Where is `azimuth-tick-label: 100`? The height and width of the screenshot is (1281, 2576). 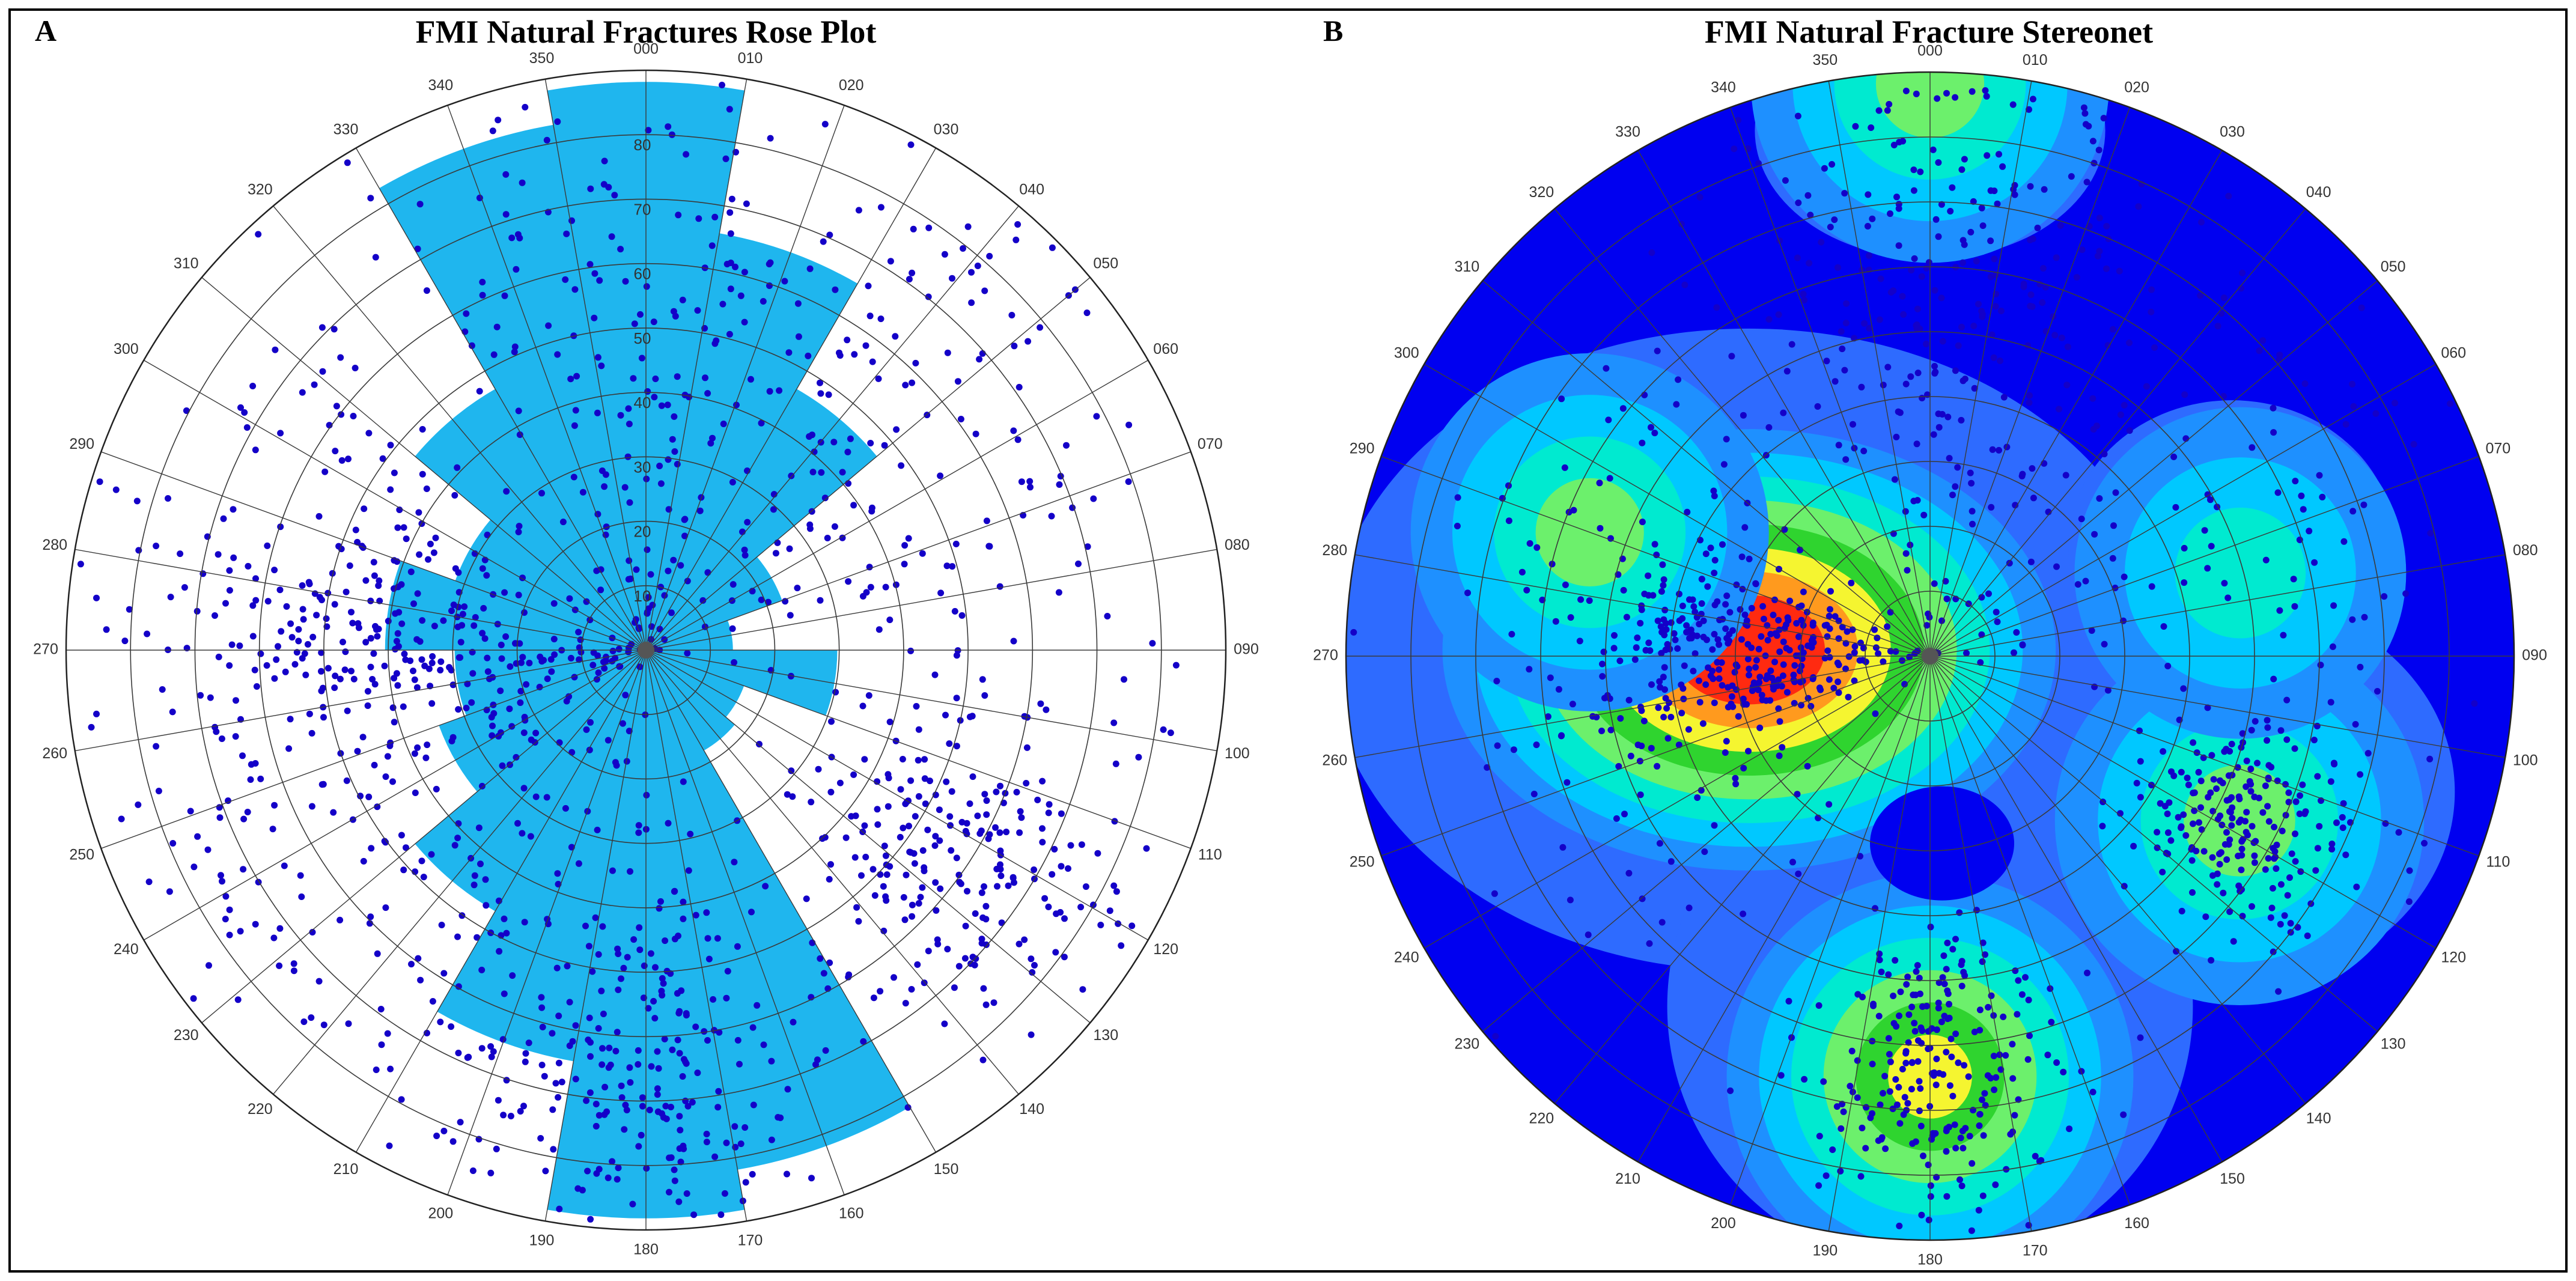 azimuth-tick-label: 100 is located at coordinates (1237, 754).